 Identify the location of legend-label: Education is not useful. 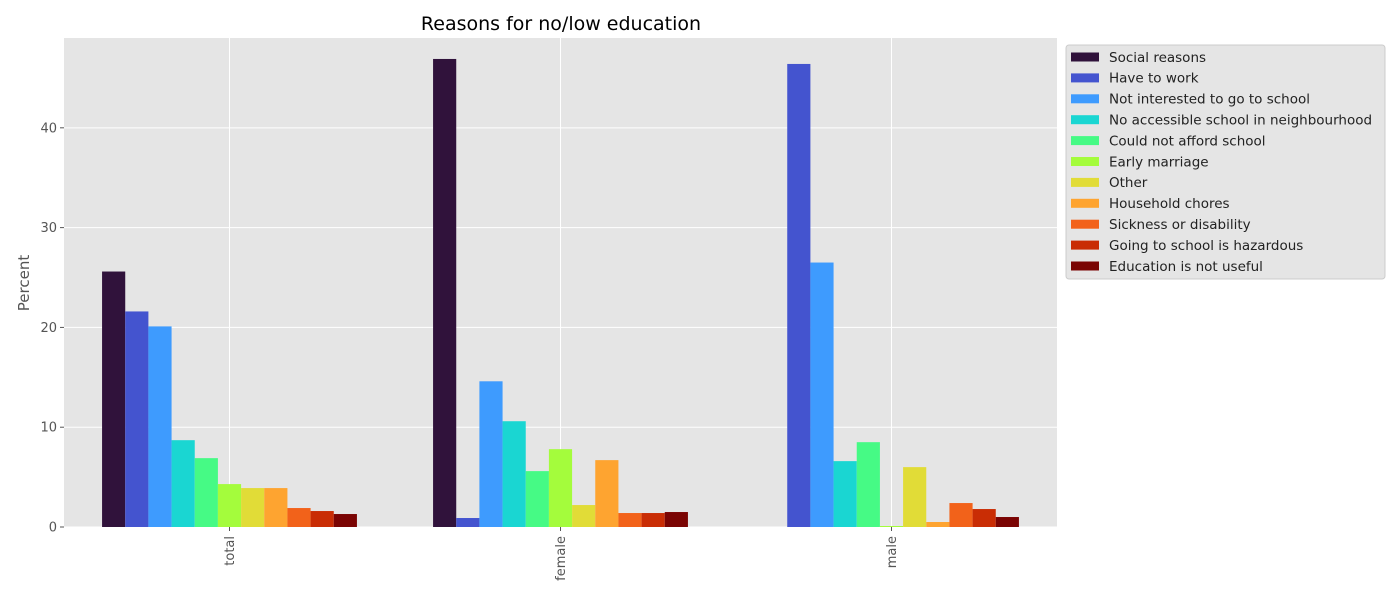
(1186, 267).